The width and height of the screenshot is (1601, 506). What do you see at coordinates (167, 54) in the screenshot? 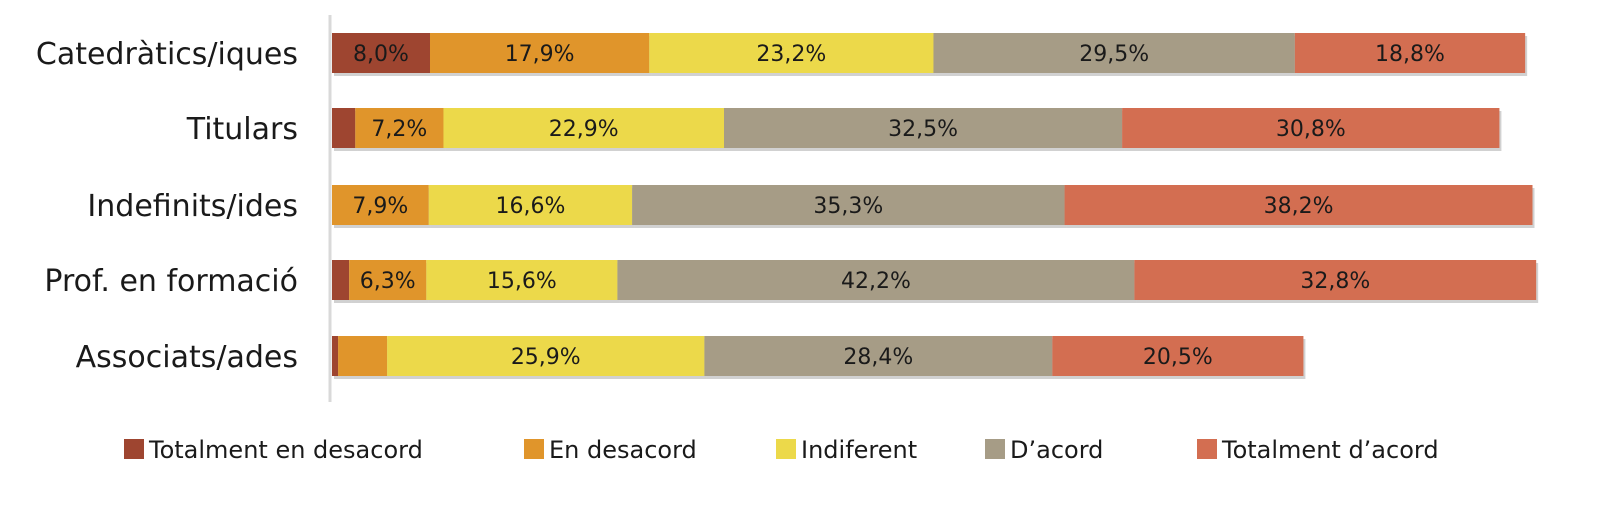
I see `category-label: Catedràtics/iques` at bounding box center [167, 54].